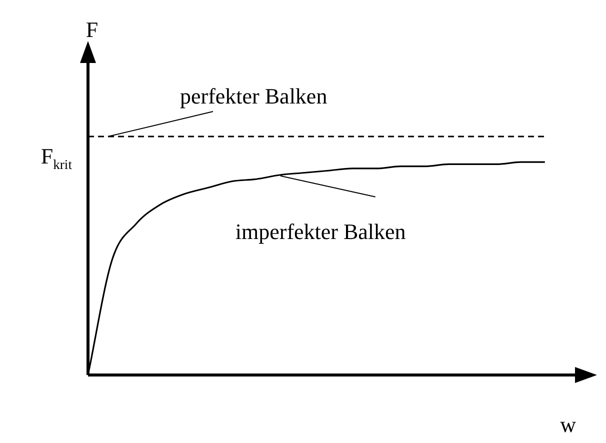 The image size is (606, 443). Describe the element at coordinates (92, 29) in the screenshot. I see `text: F` at that location.